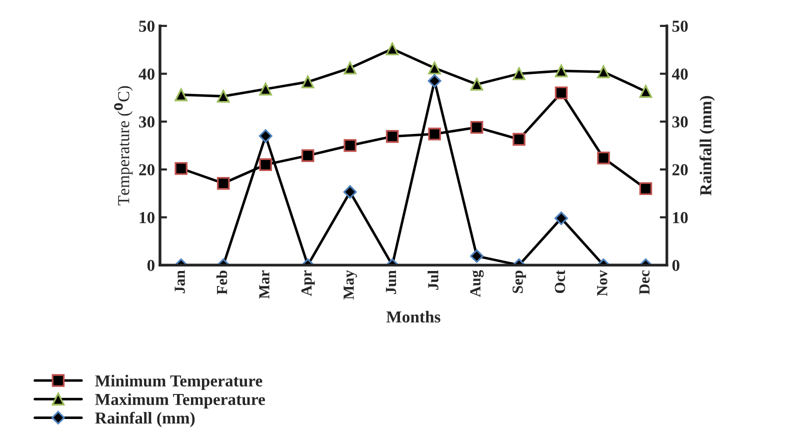 The width and height of the screenshot is (792, 439). I want to click on y-tick-label: 50, so click(146, 26).